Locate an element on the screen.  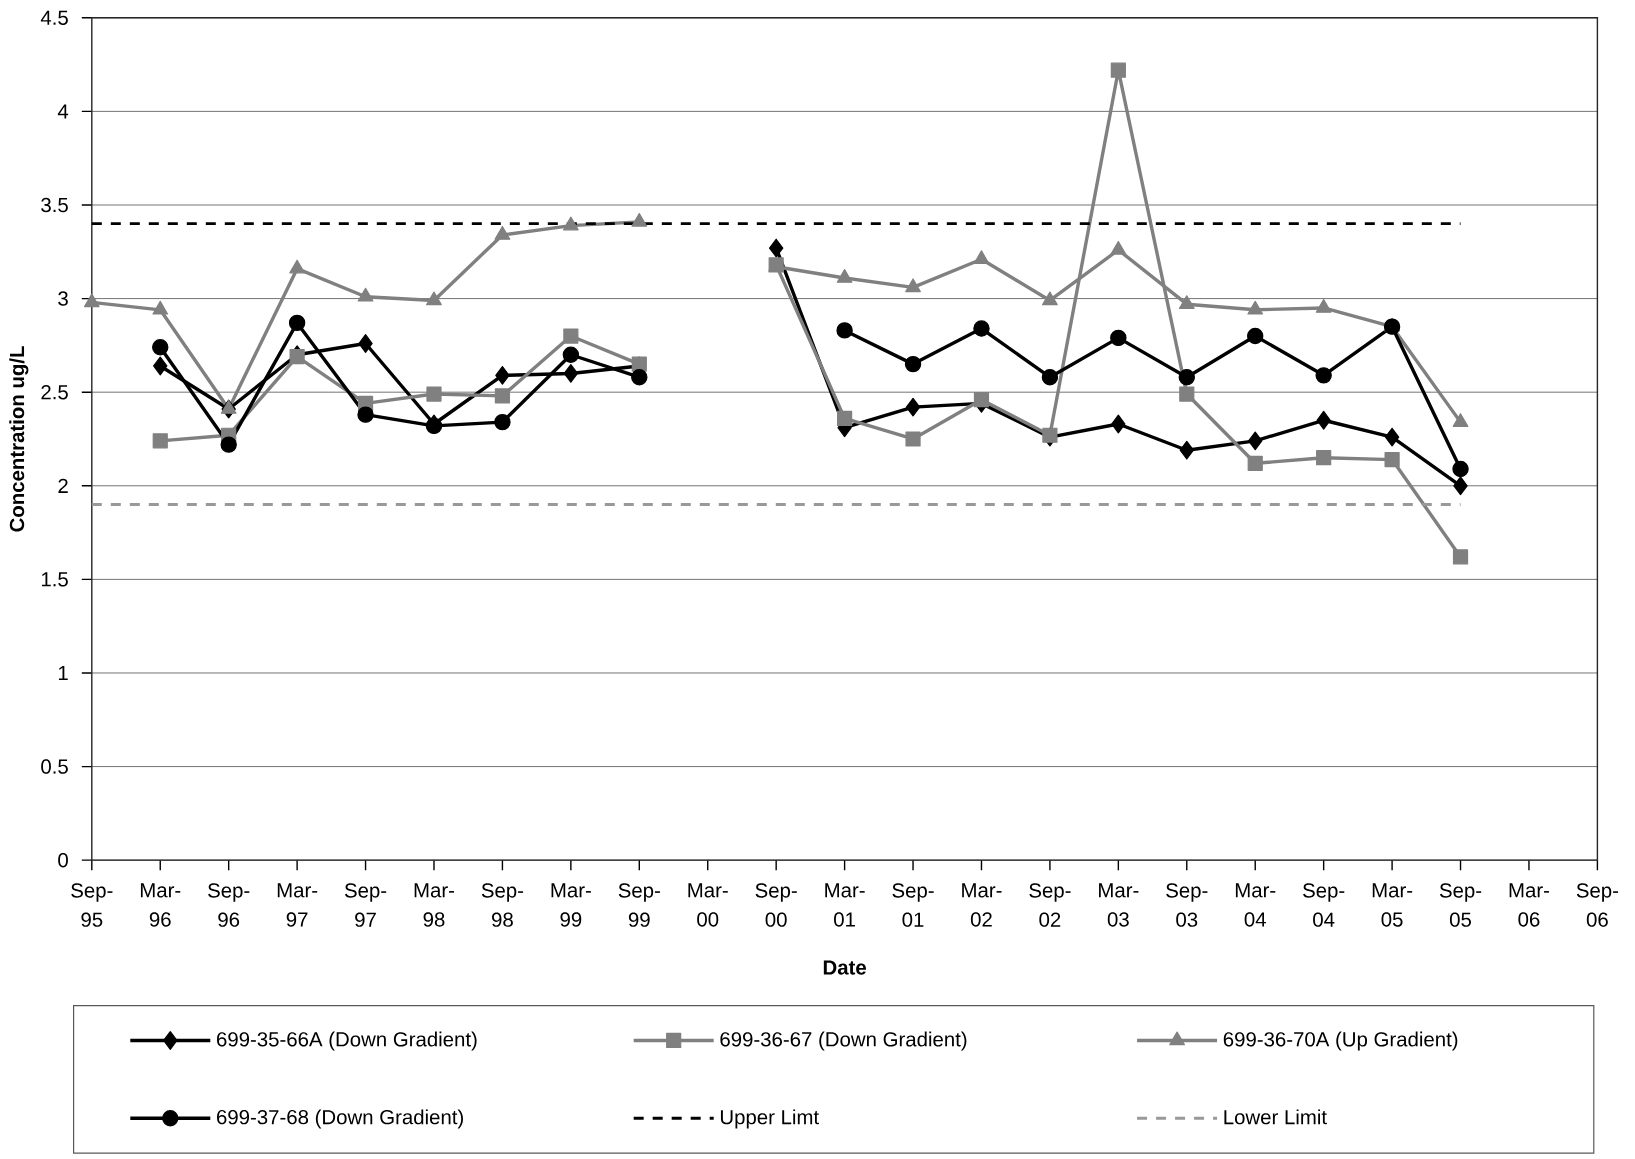
legend-label: 699-35-66A (Down Gradient) is located at coordinates (347, 1041).